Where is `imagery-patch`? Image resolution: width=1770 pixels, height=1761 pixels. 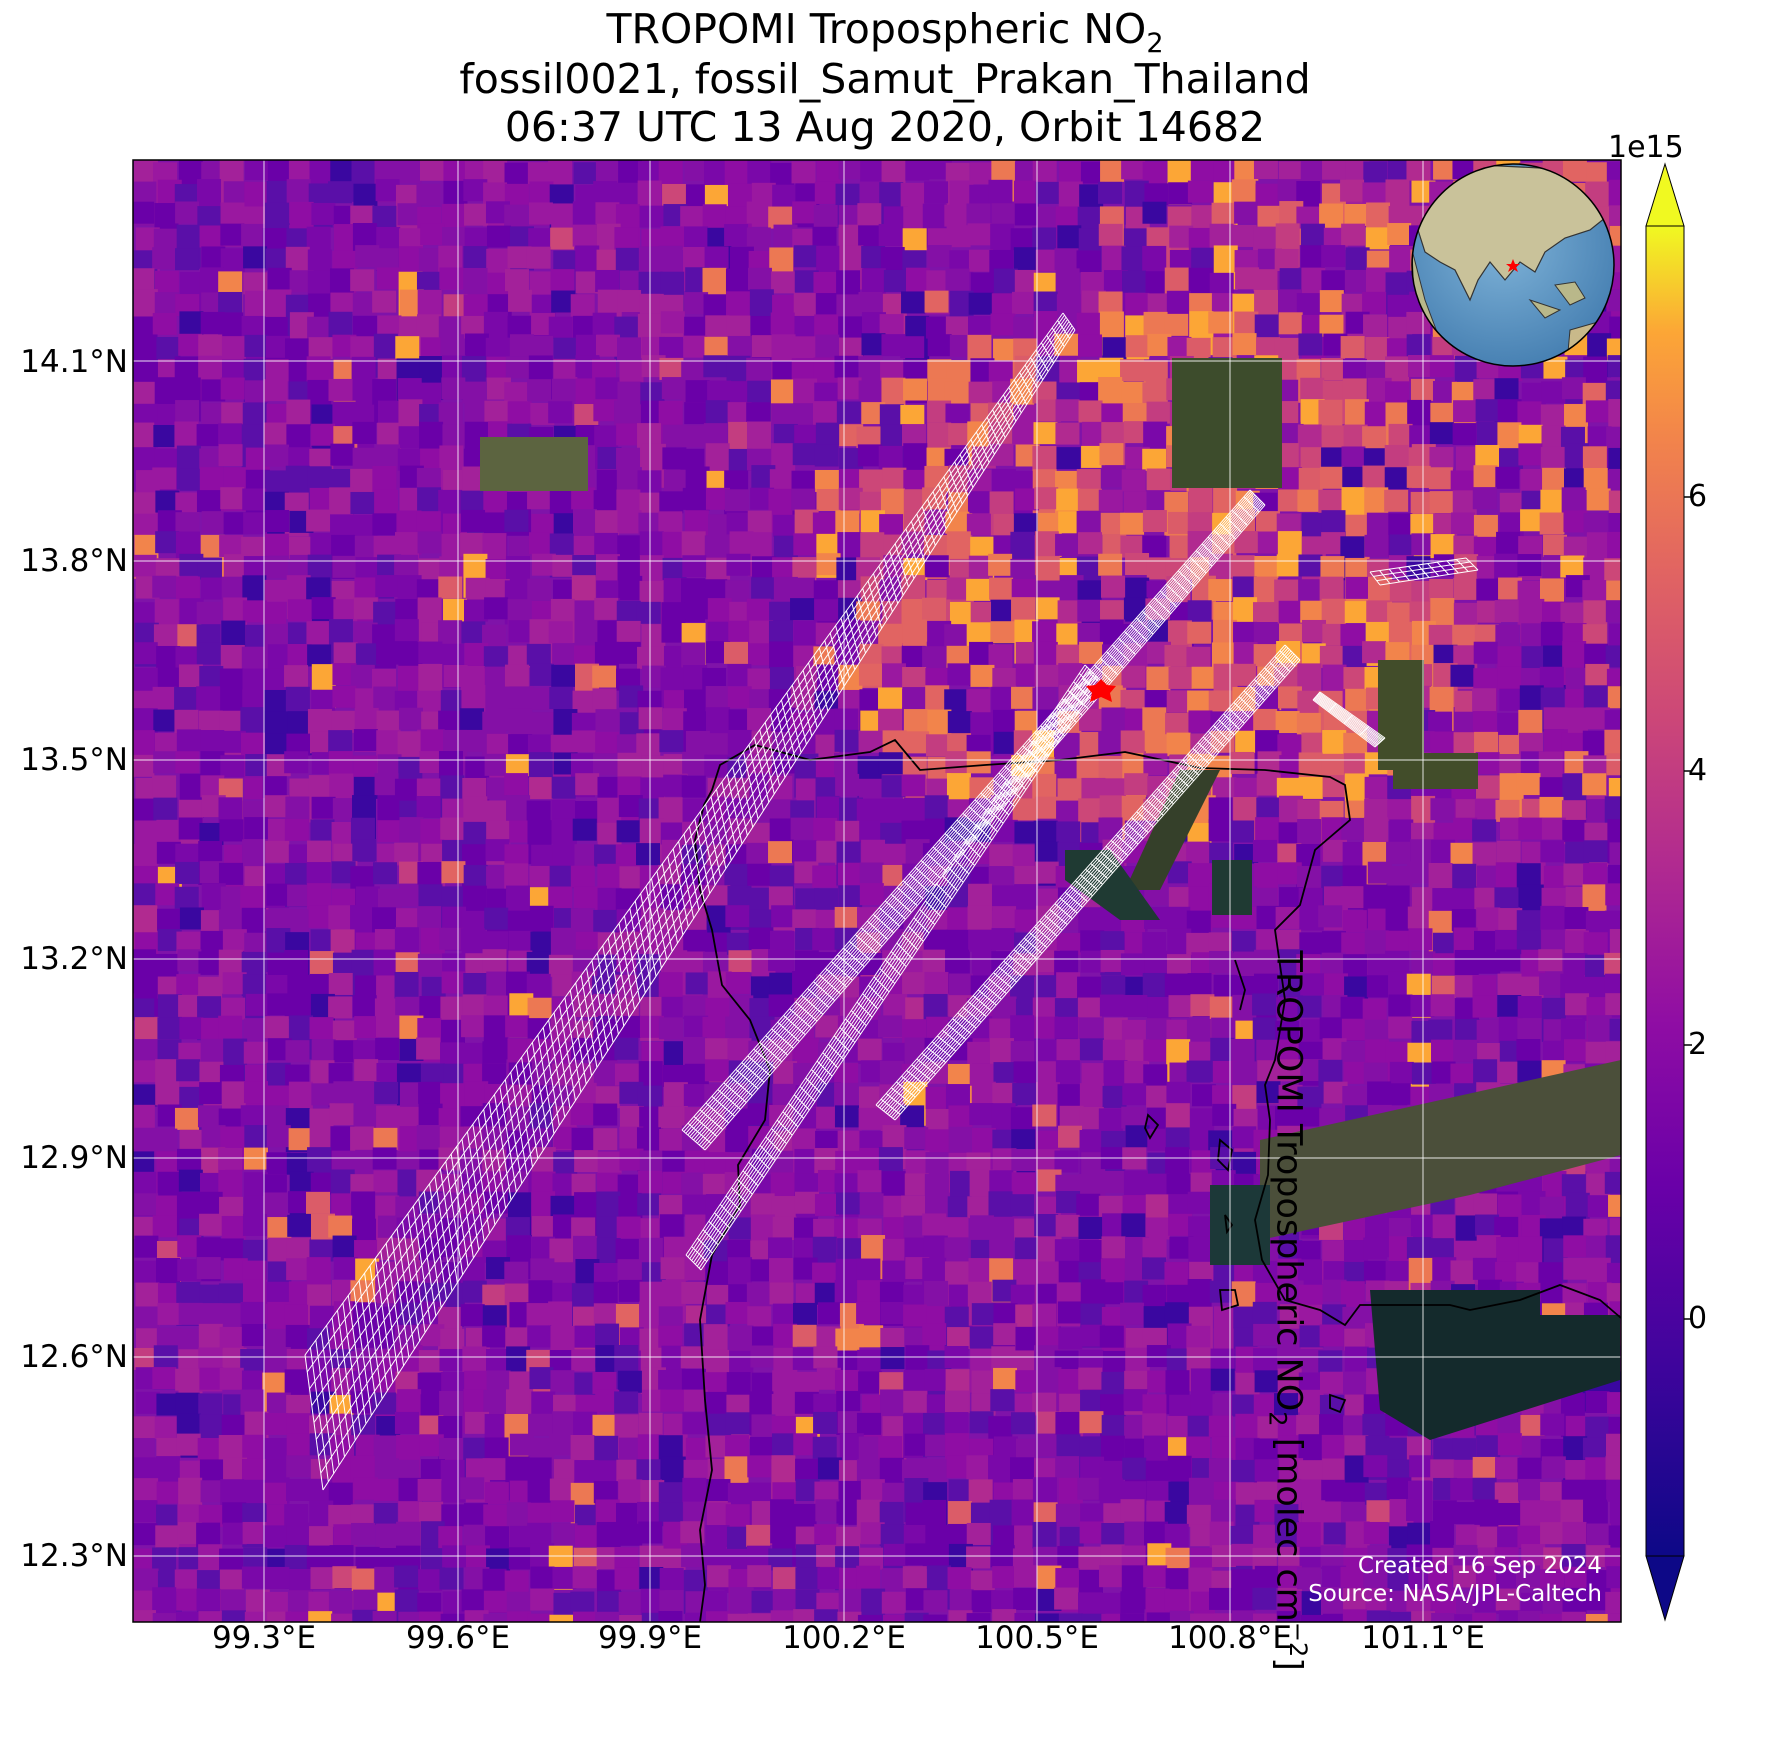
imagery-patch is located at coordinates (1227, 423).